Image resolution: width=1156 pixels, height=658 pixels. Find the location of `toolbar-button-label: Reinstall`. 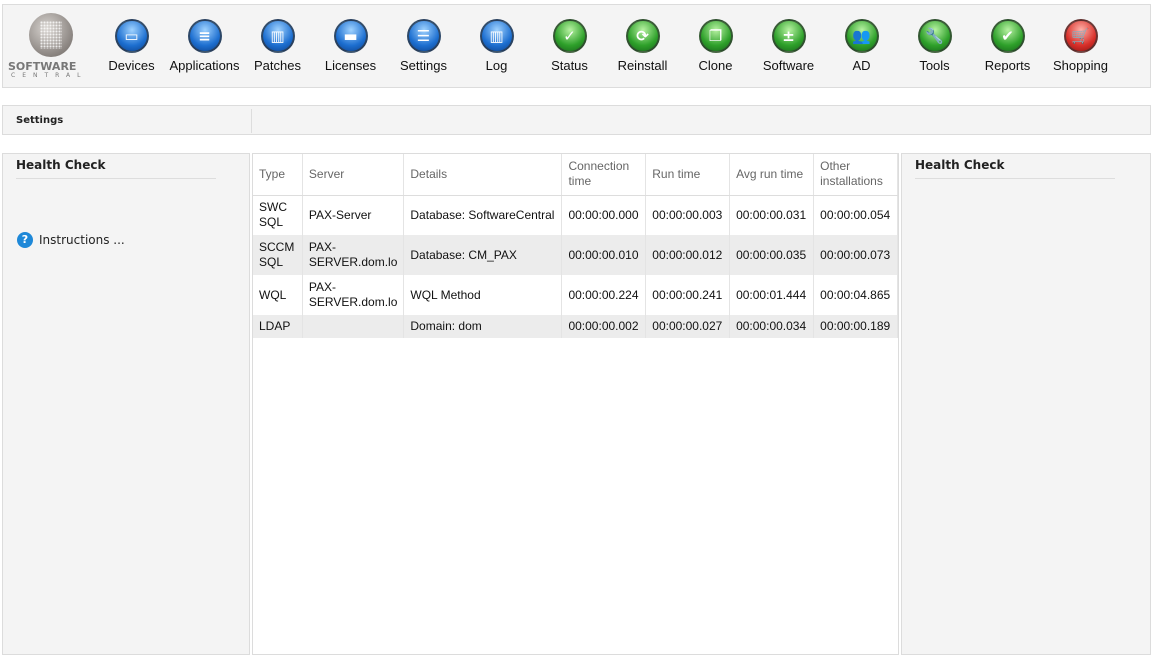

toolbar-button-label: Reinstall is located at coordinates (642, 65).